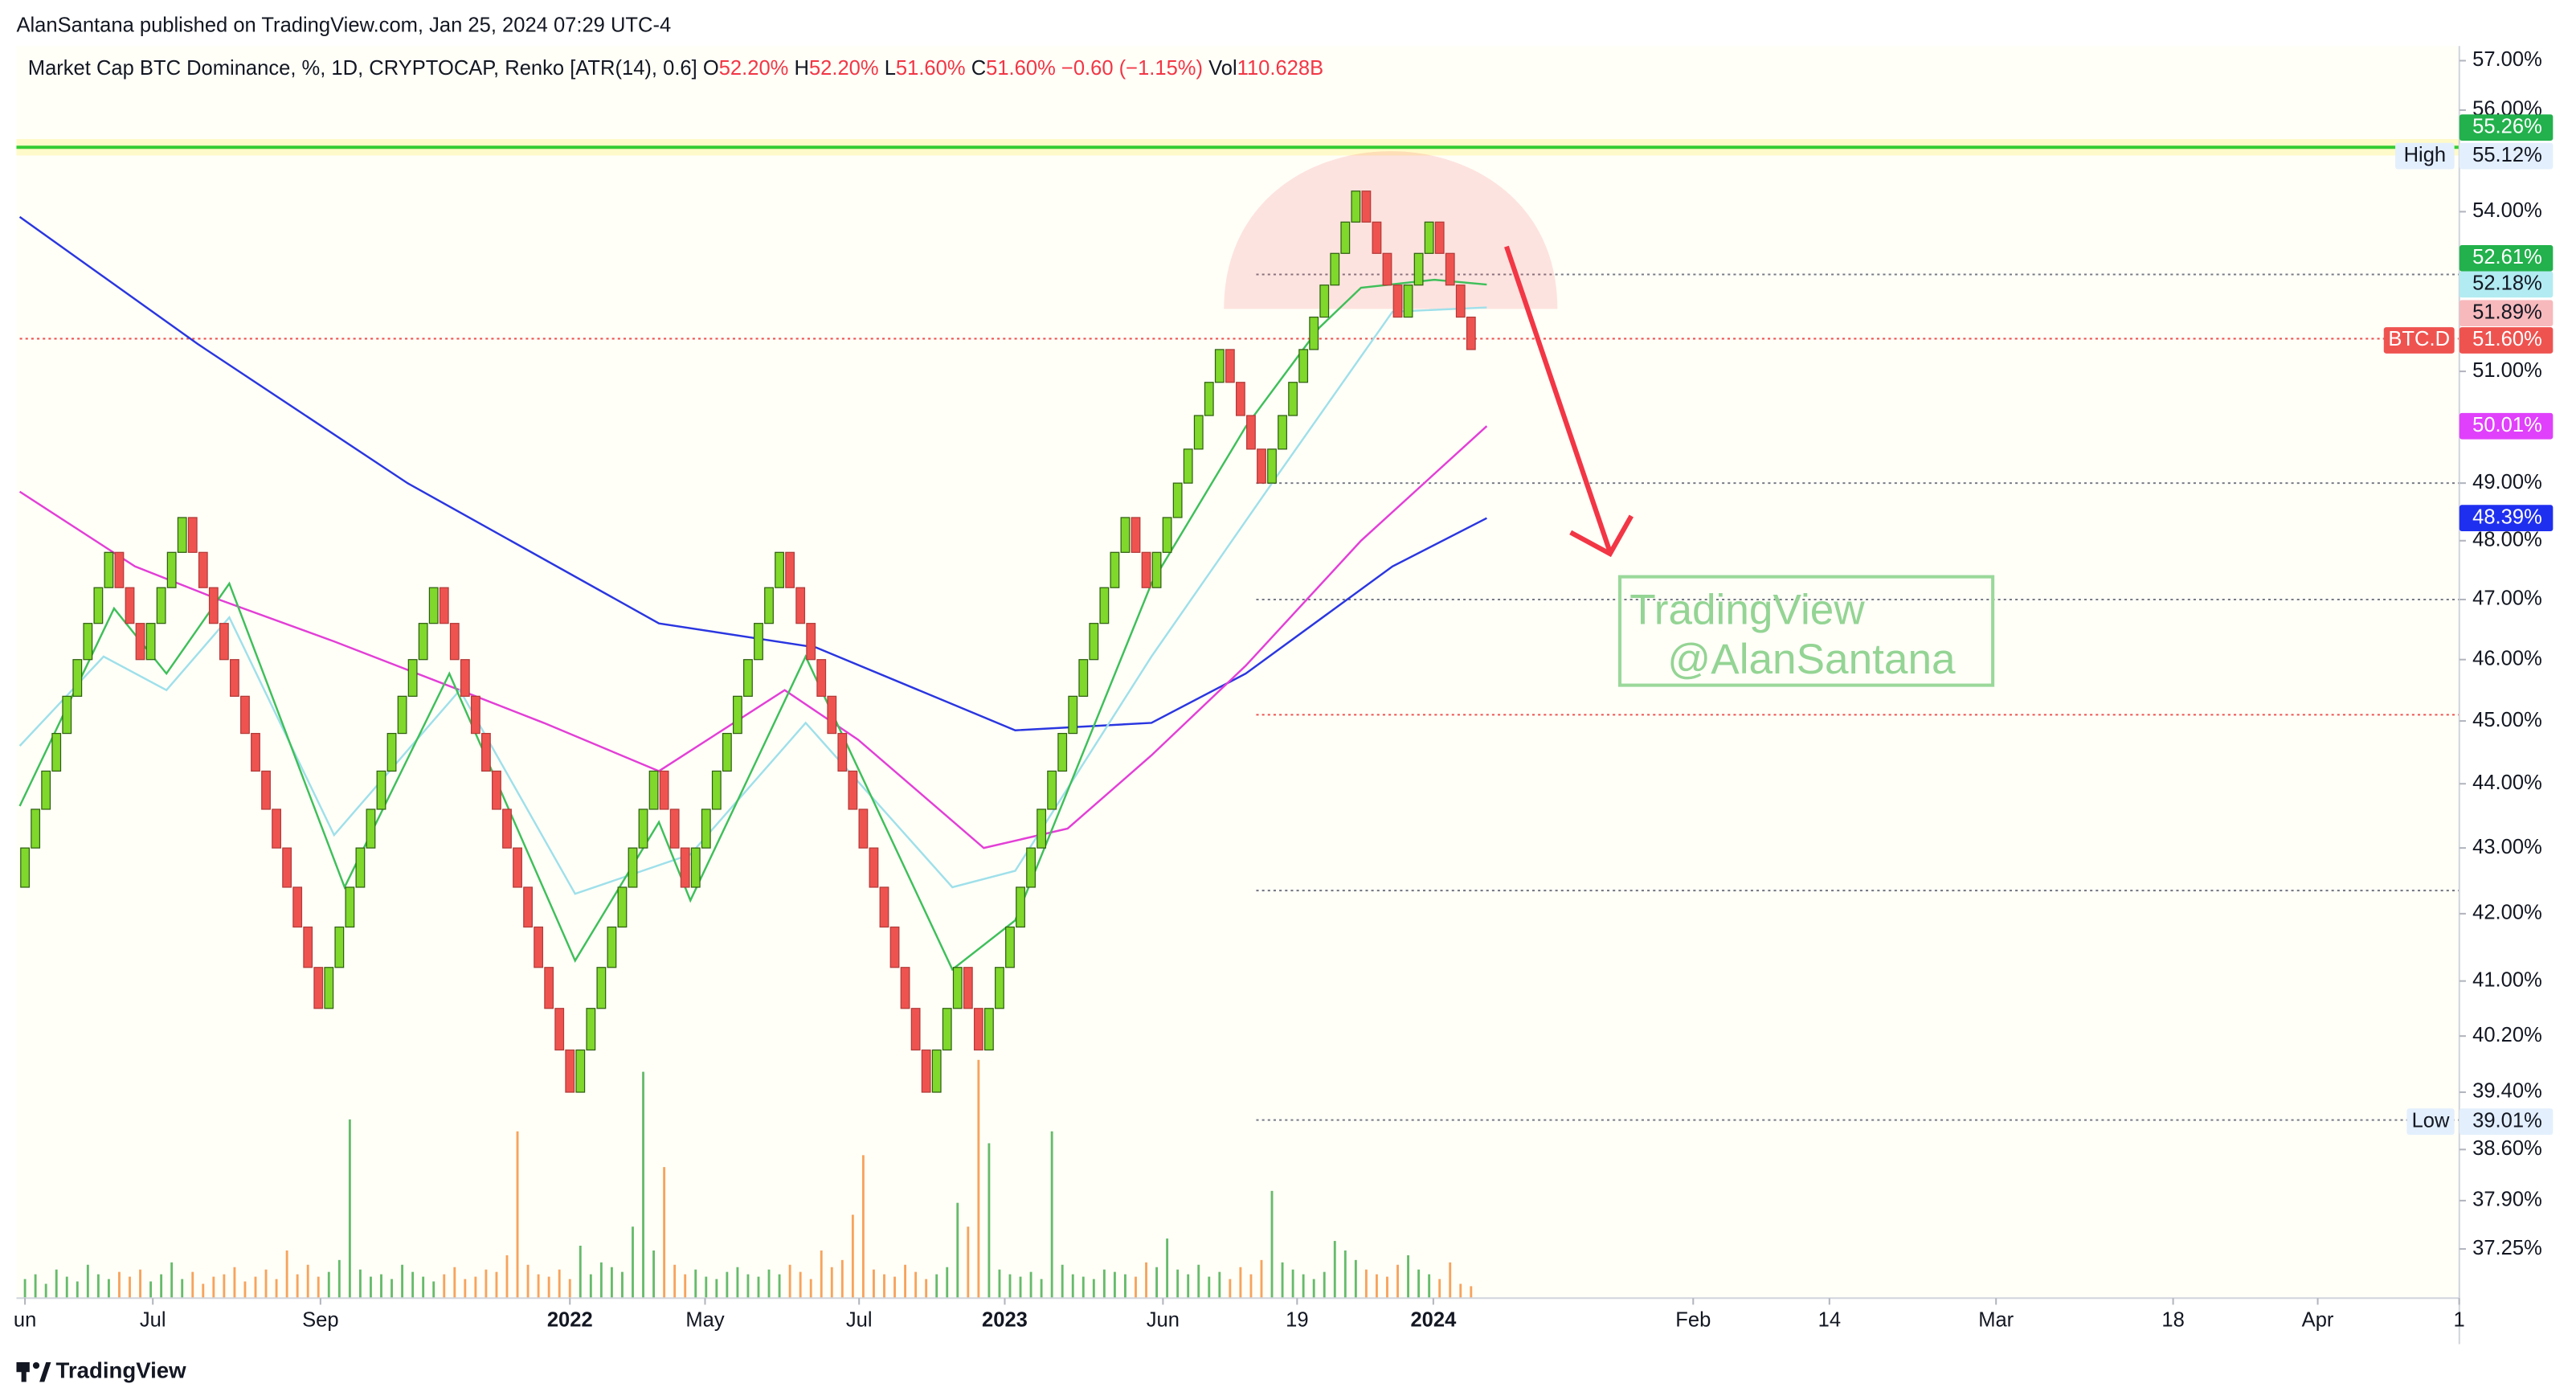 This screenshot has height=1400, width=2576. I want to click on x-tick-label: Feb, so click(1693, 1320).